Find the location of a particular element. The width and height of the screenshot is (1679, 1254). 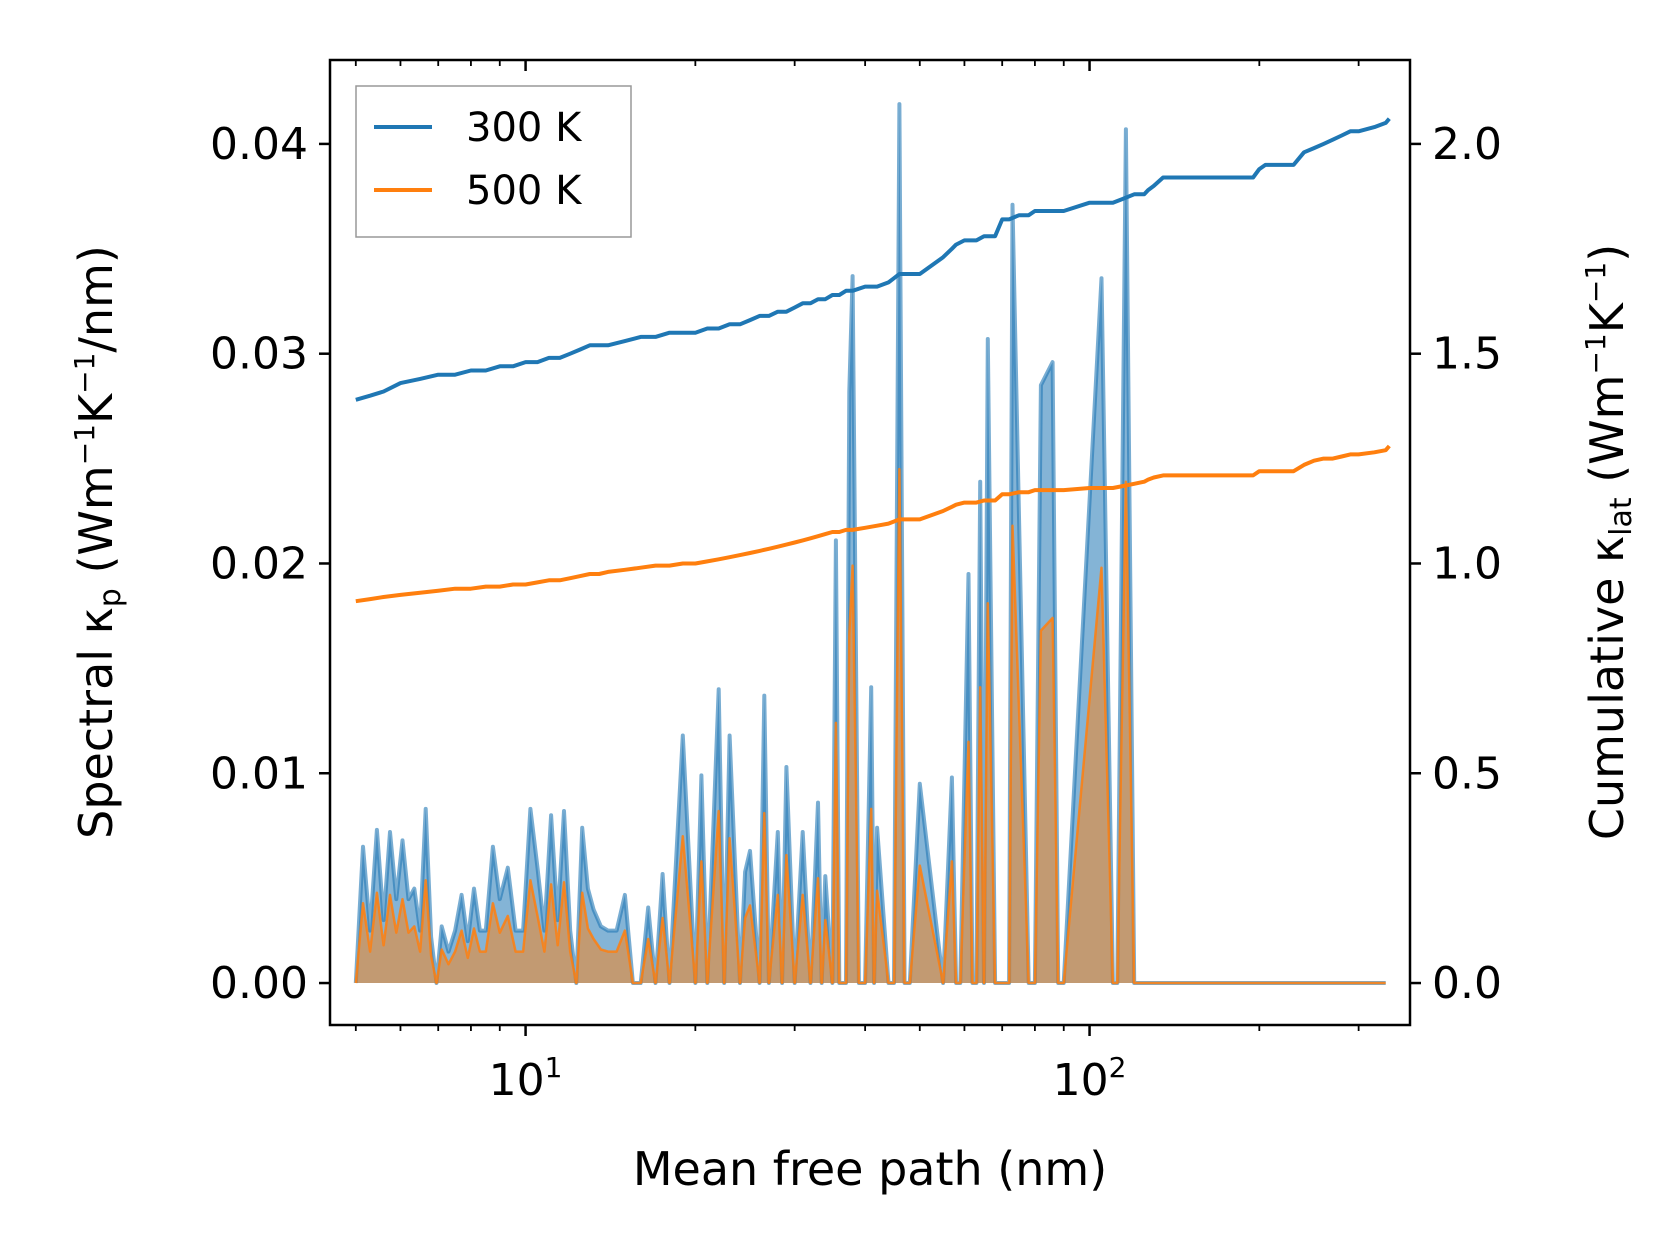

right-ylabel-mid: (Wm is located at coordinates (1607, 436).